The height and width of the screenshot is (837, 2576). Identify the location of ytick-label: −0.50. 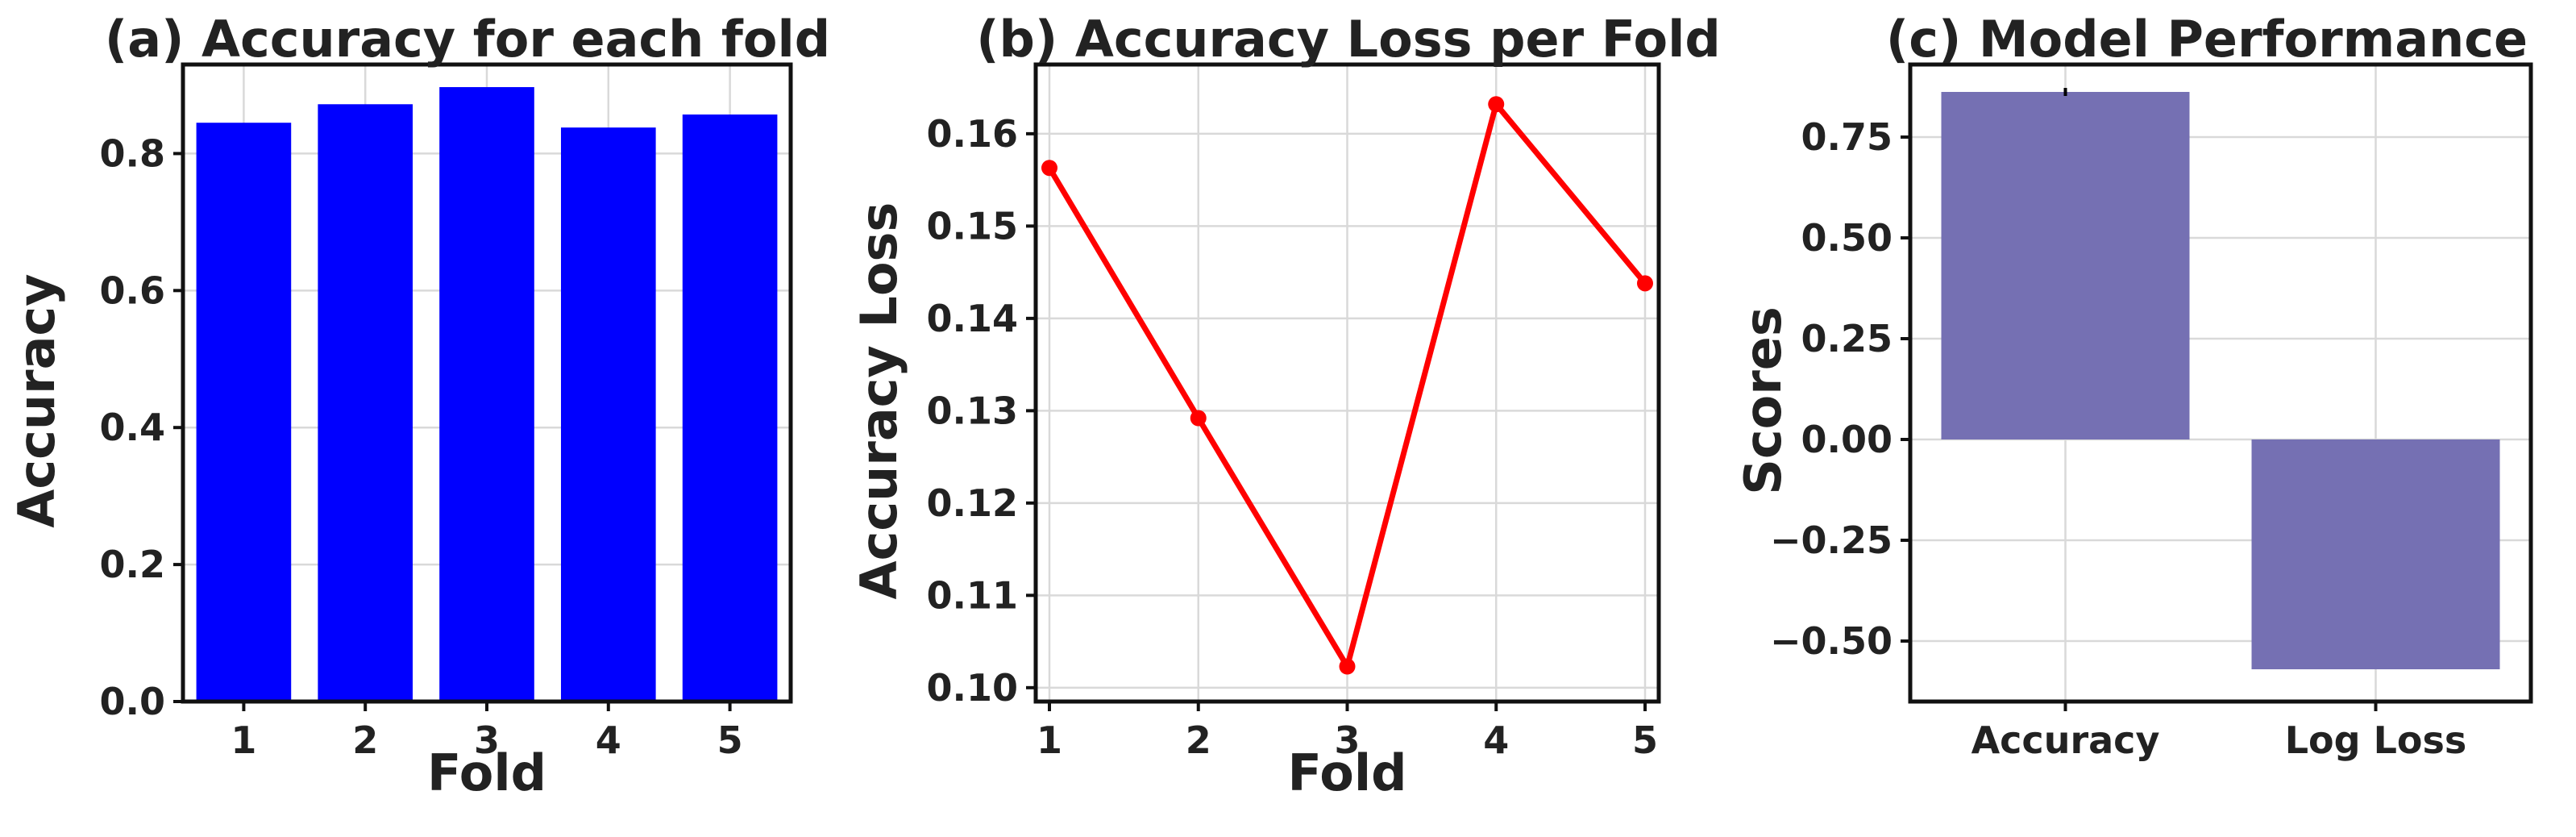
(1831, 641).